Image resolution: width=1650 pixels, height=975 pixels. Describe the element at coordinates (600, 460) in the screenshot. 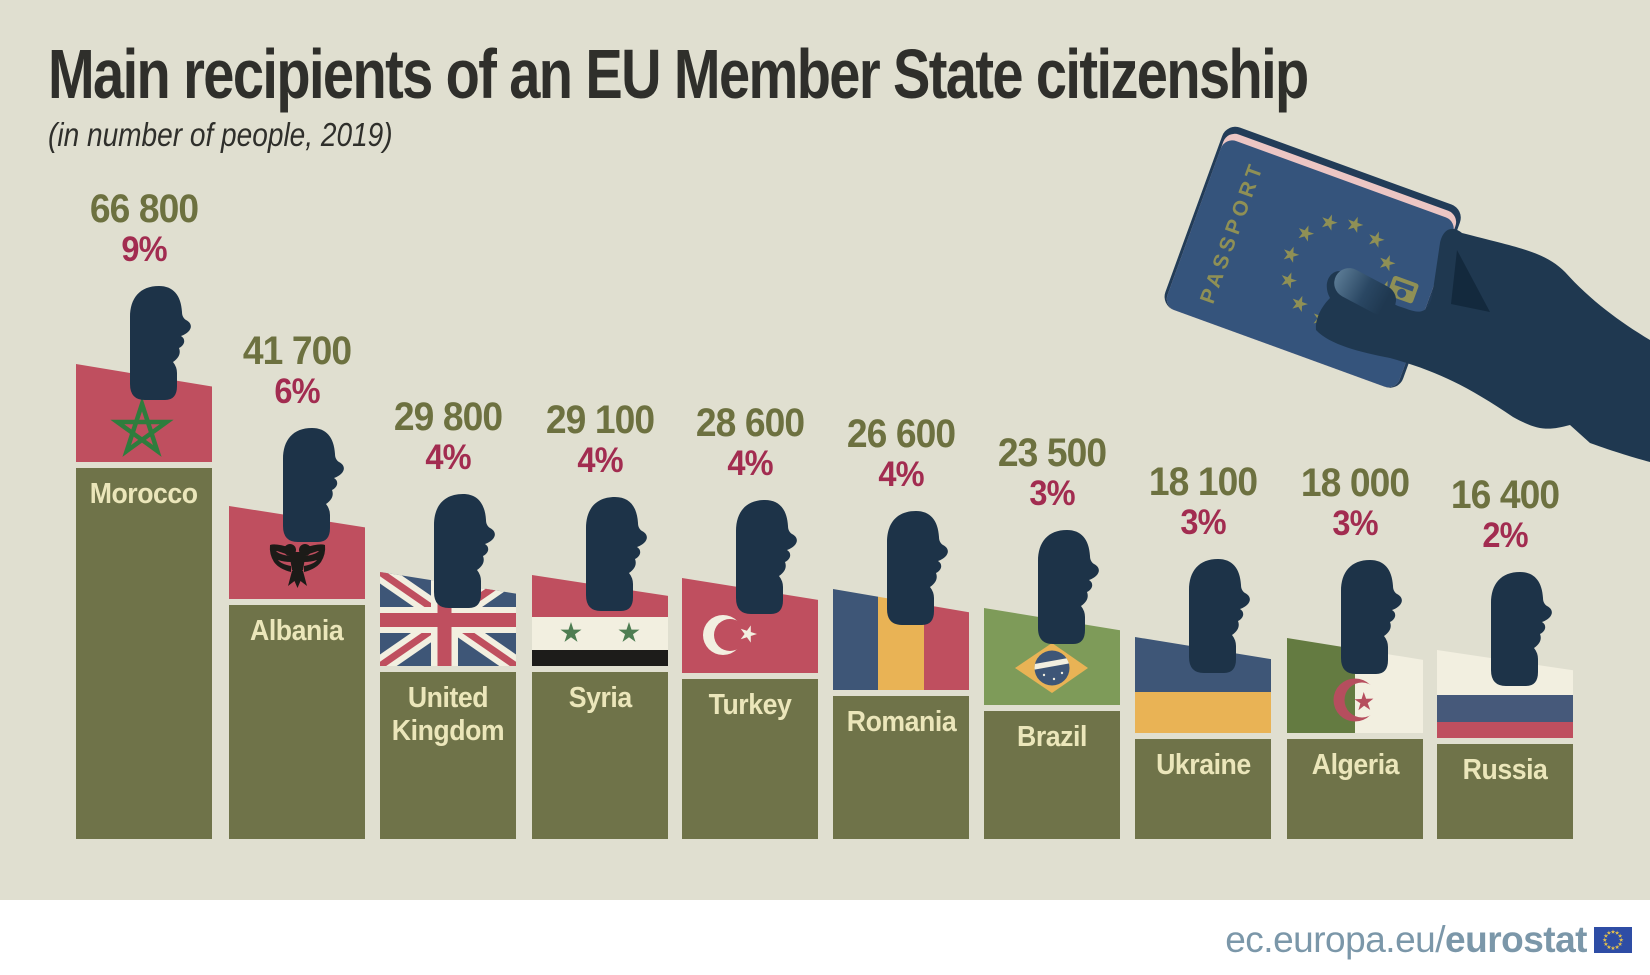

I see `share-label-syria: 4%` at that location.